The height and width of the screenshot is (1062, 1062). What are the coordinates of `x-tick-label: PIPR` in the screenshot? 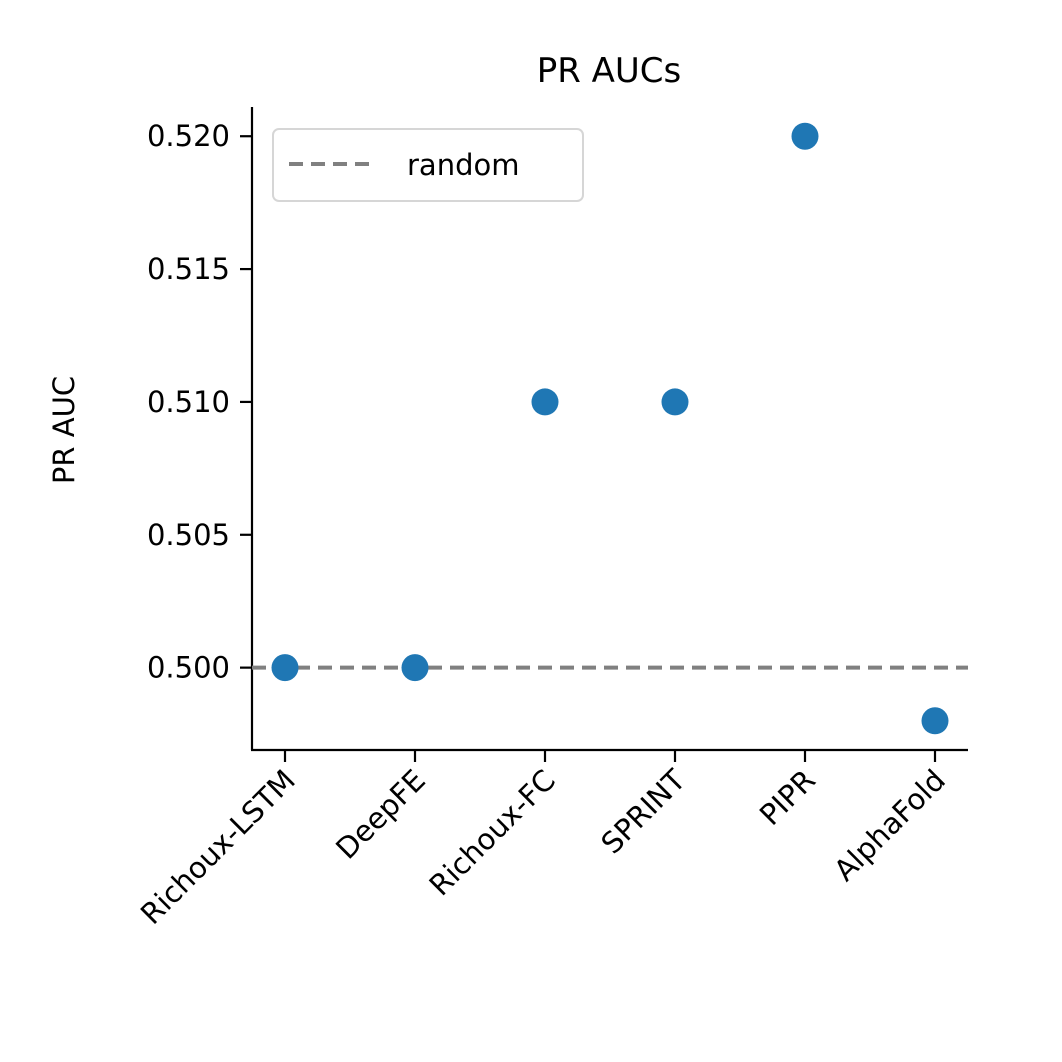 It's located at (787, 797).